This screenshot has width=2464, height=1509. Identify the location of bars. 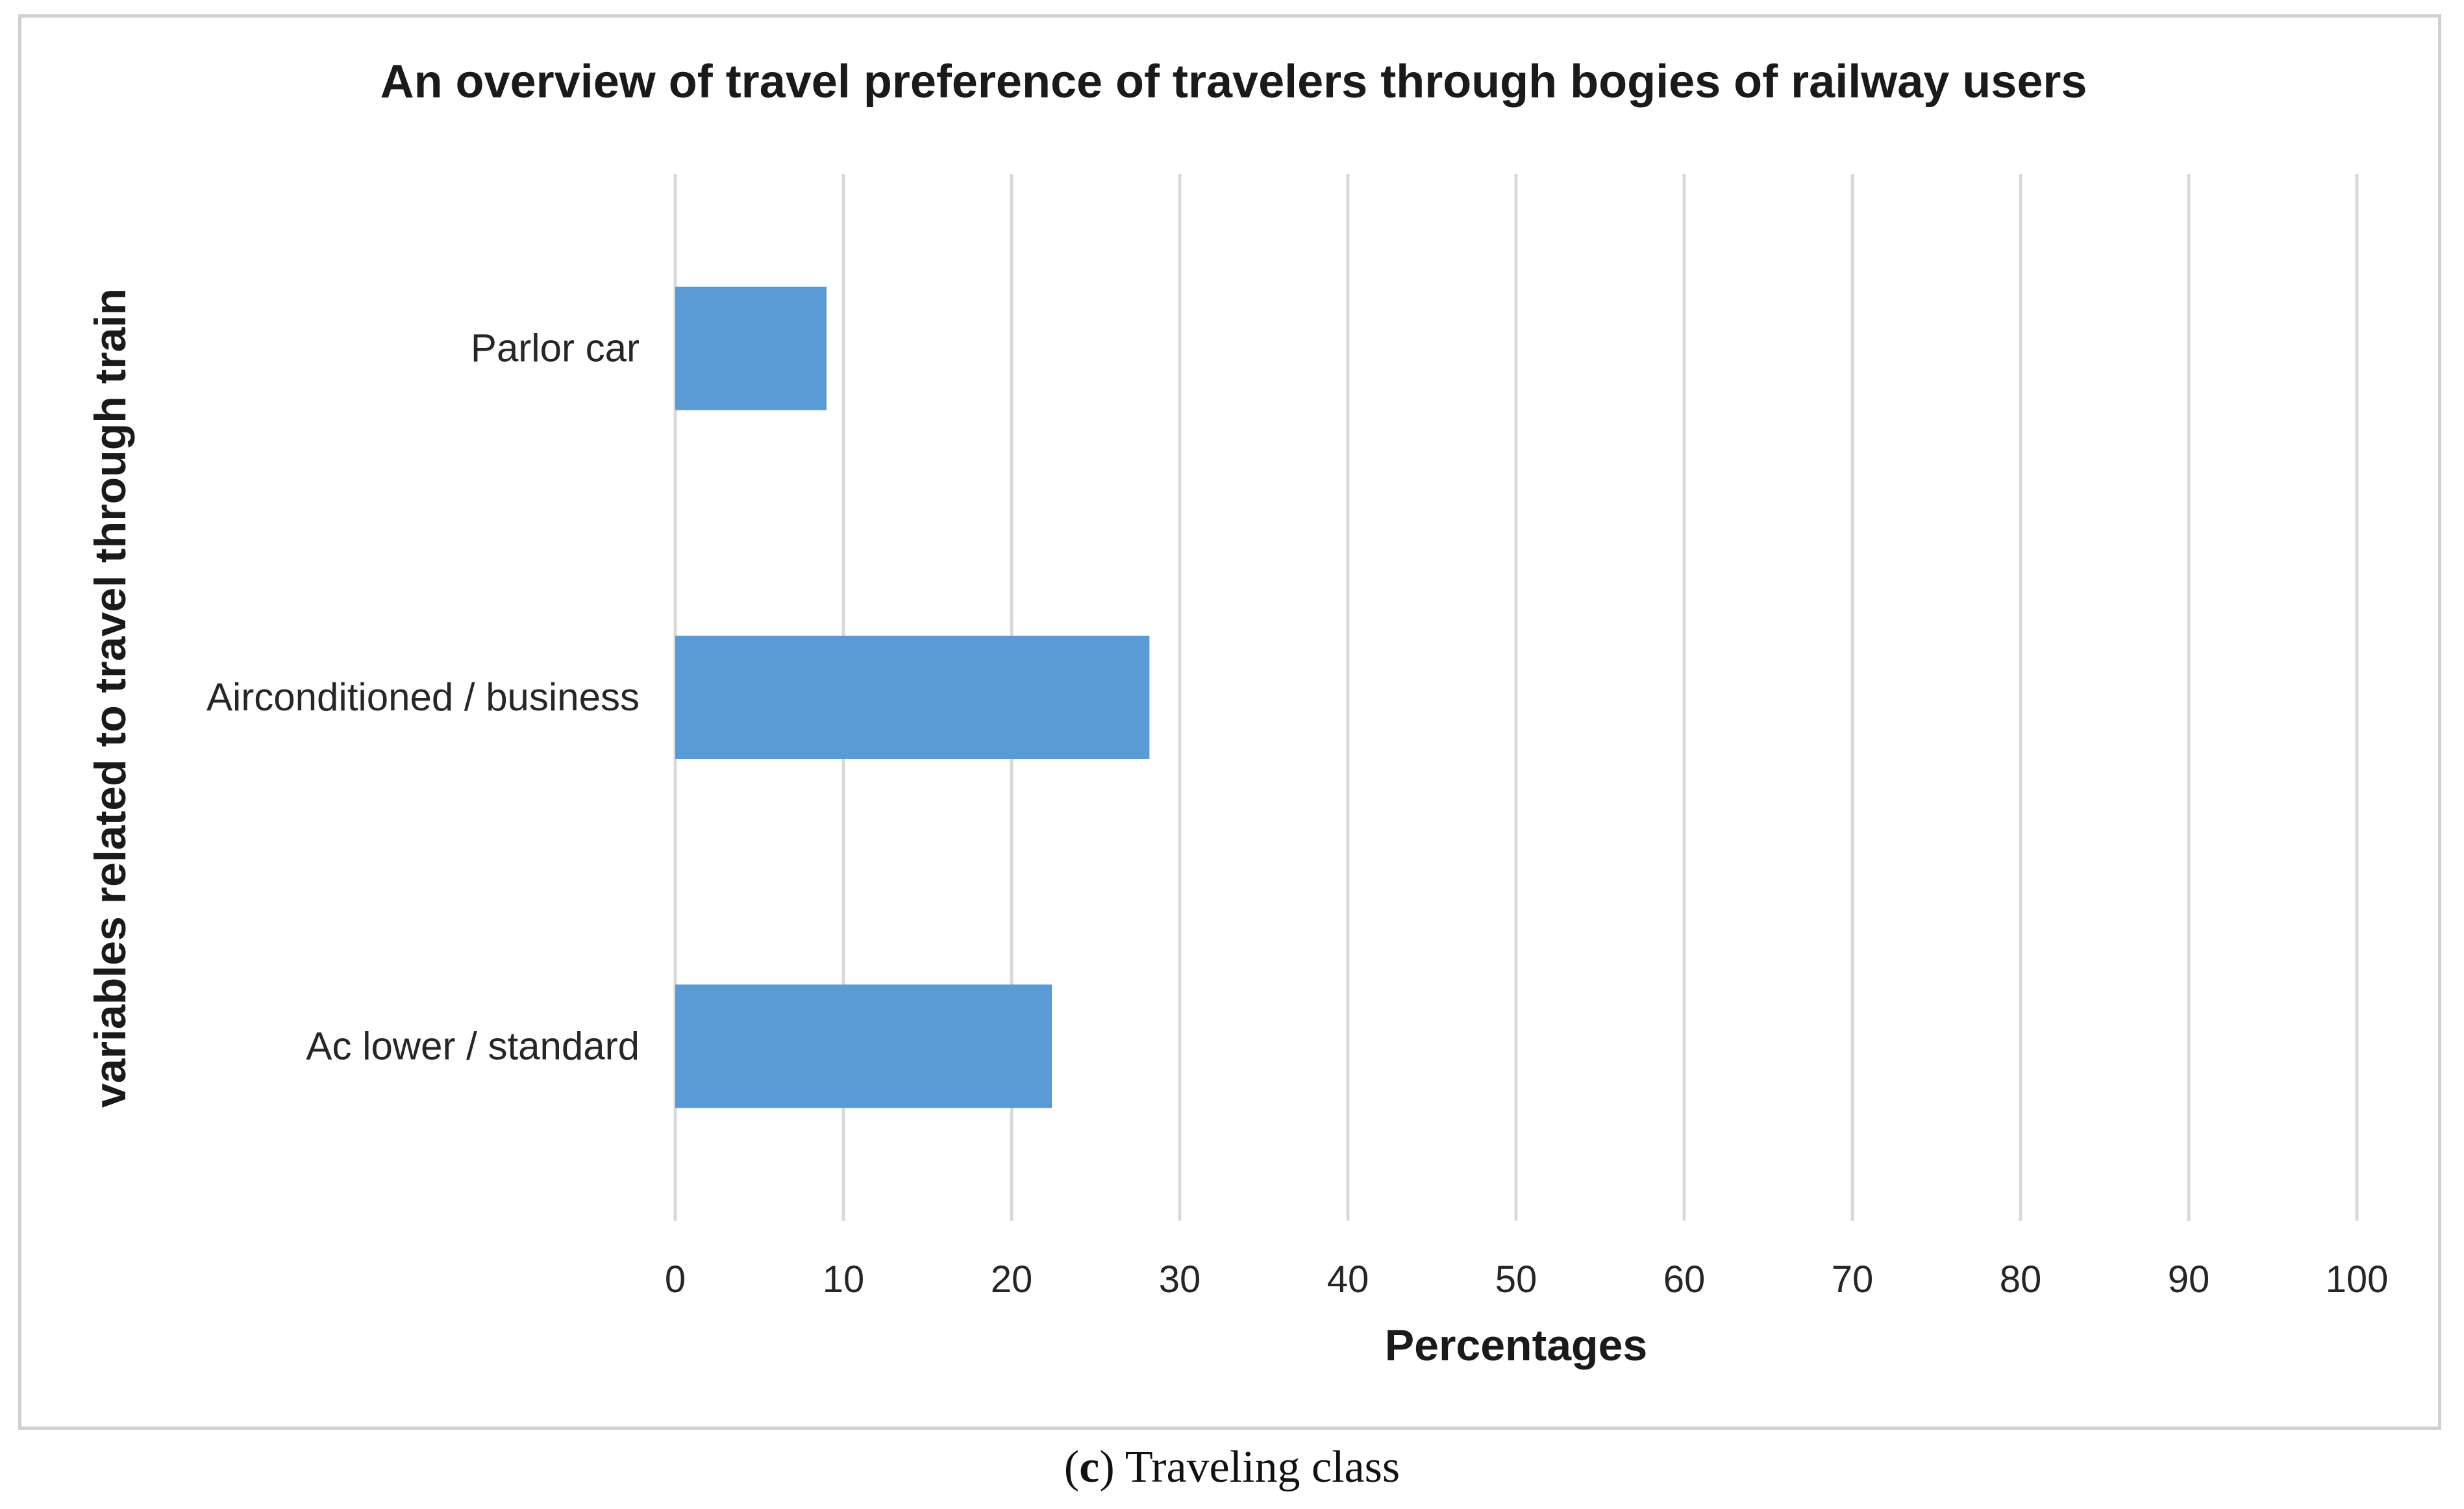
(912, 697).